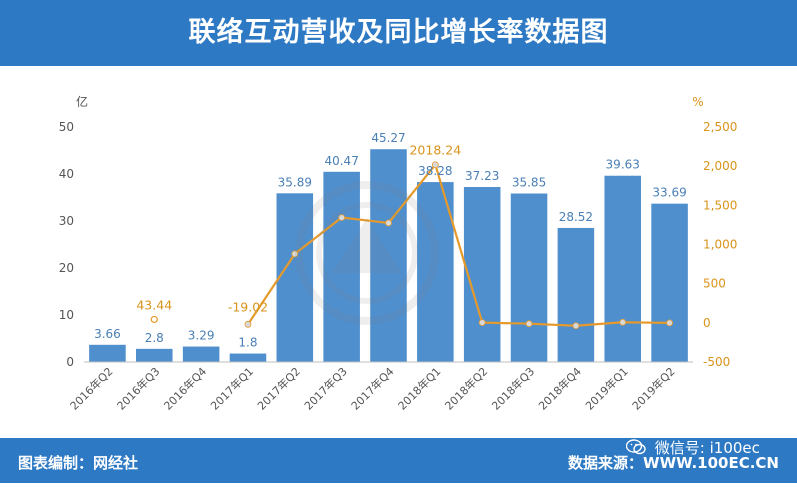 The height and width of the screenshot is (488, 797). Describe the element at coordinates (653, 388) in the screenshot. I see `category-label: 2019年Q2` at that location.